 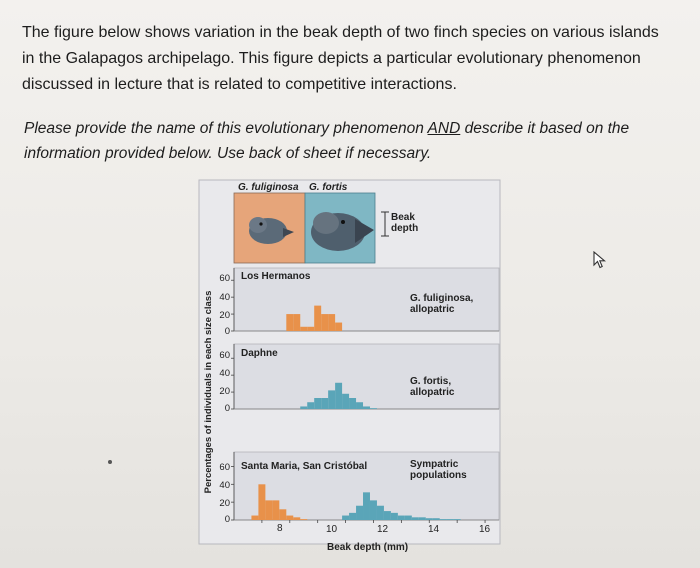 I want to click on x-tick-label: 8, so click(x=280, y=528).